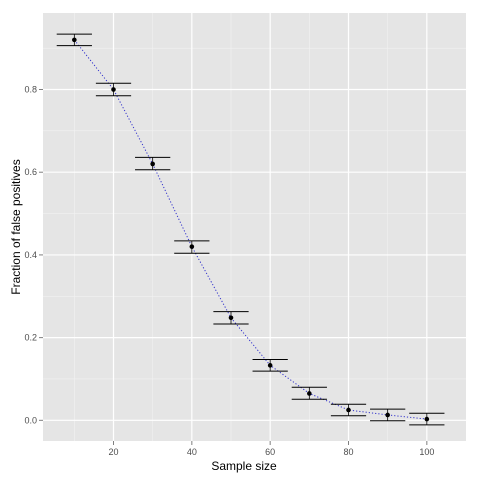  What do you see at coordinates (113, 452) in the screenshot?
I see `x-tick-label: 20` at bounding box center [113, 452].